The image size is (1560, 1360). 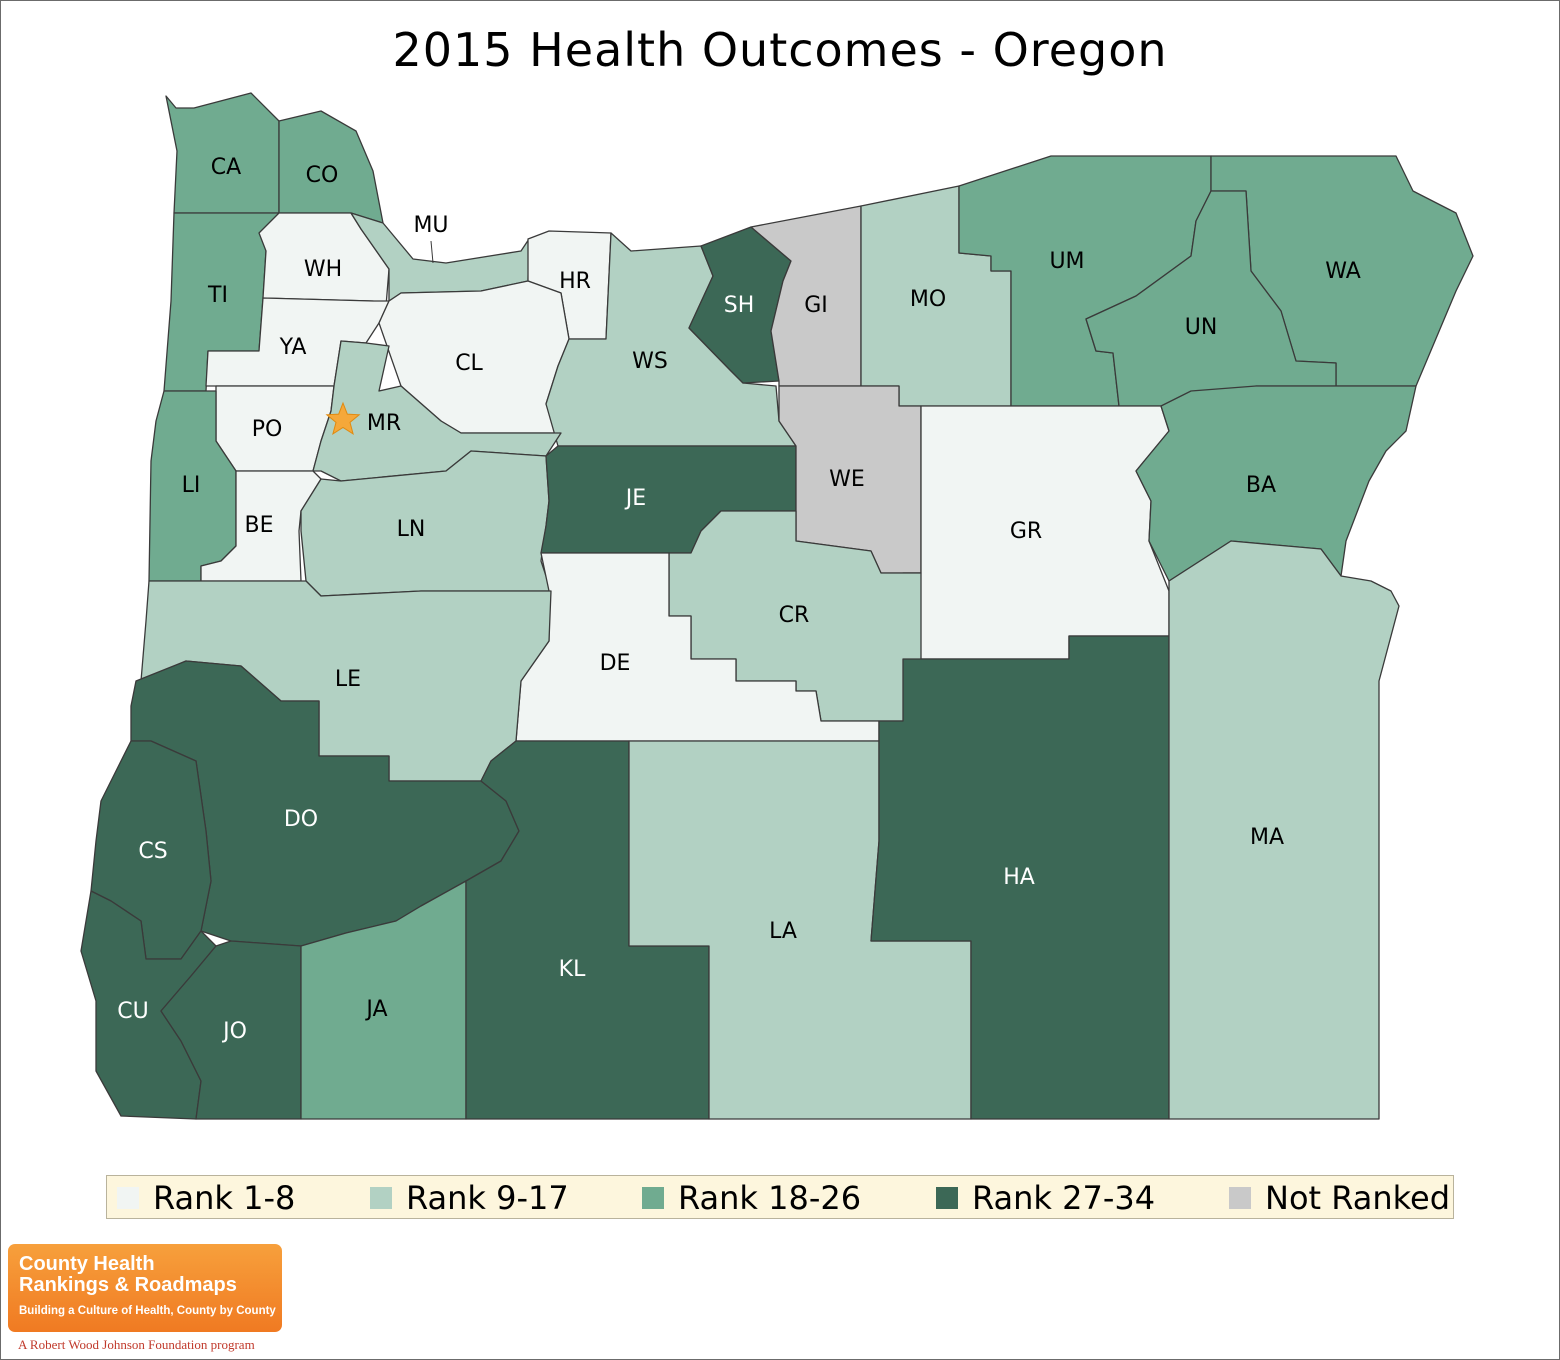 What do you see at coordinates (1267, 837) in the screenshot?
I see `county-label-ma: MA` at bounding box center [1267, 837].